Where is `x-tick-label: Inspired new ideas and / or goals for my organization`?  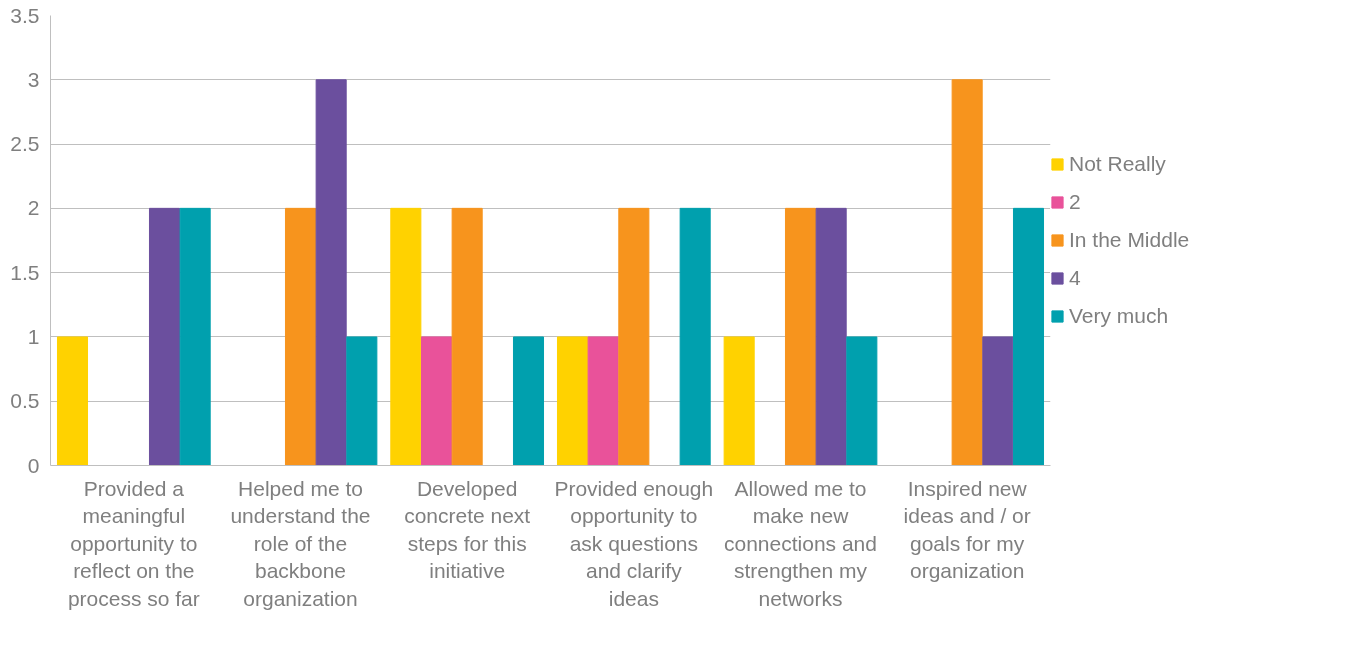
x-tick-label: Inspired new ideas and / or goals for my organization is located at coordinates (967, 529).